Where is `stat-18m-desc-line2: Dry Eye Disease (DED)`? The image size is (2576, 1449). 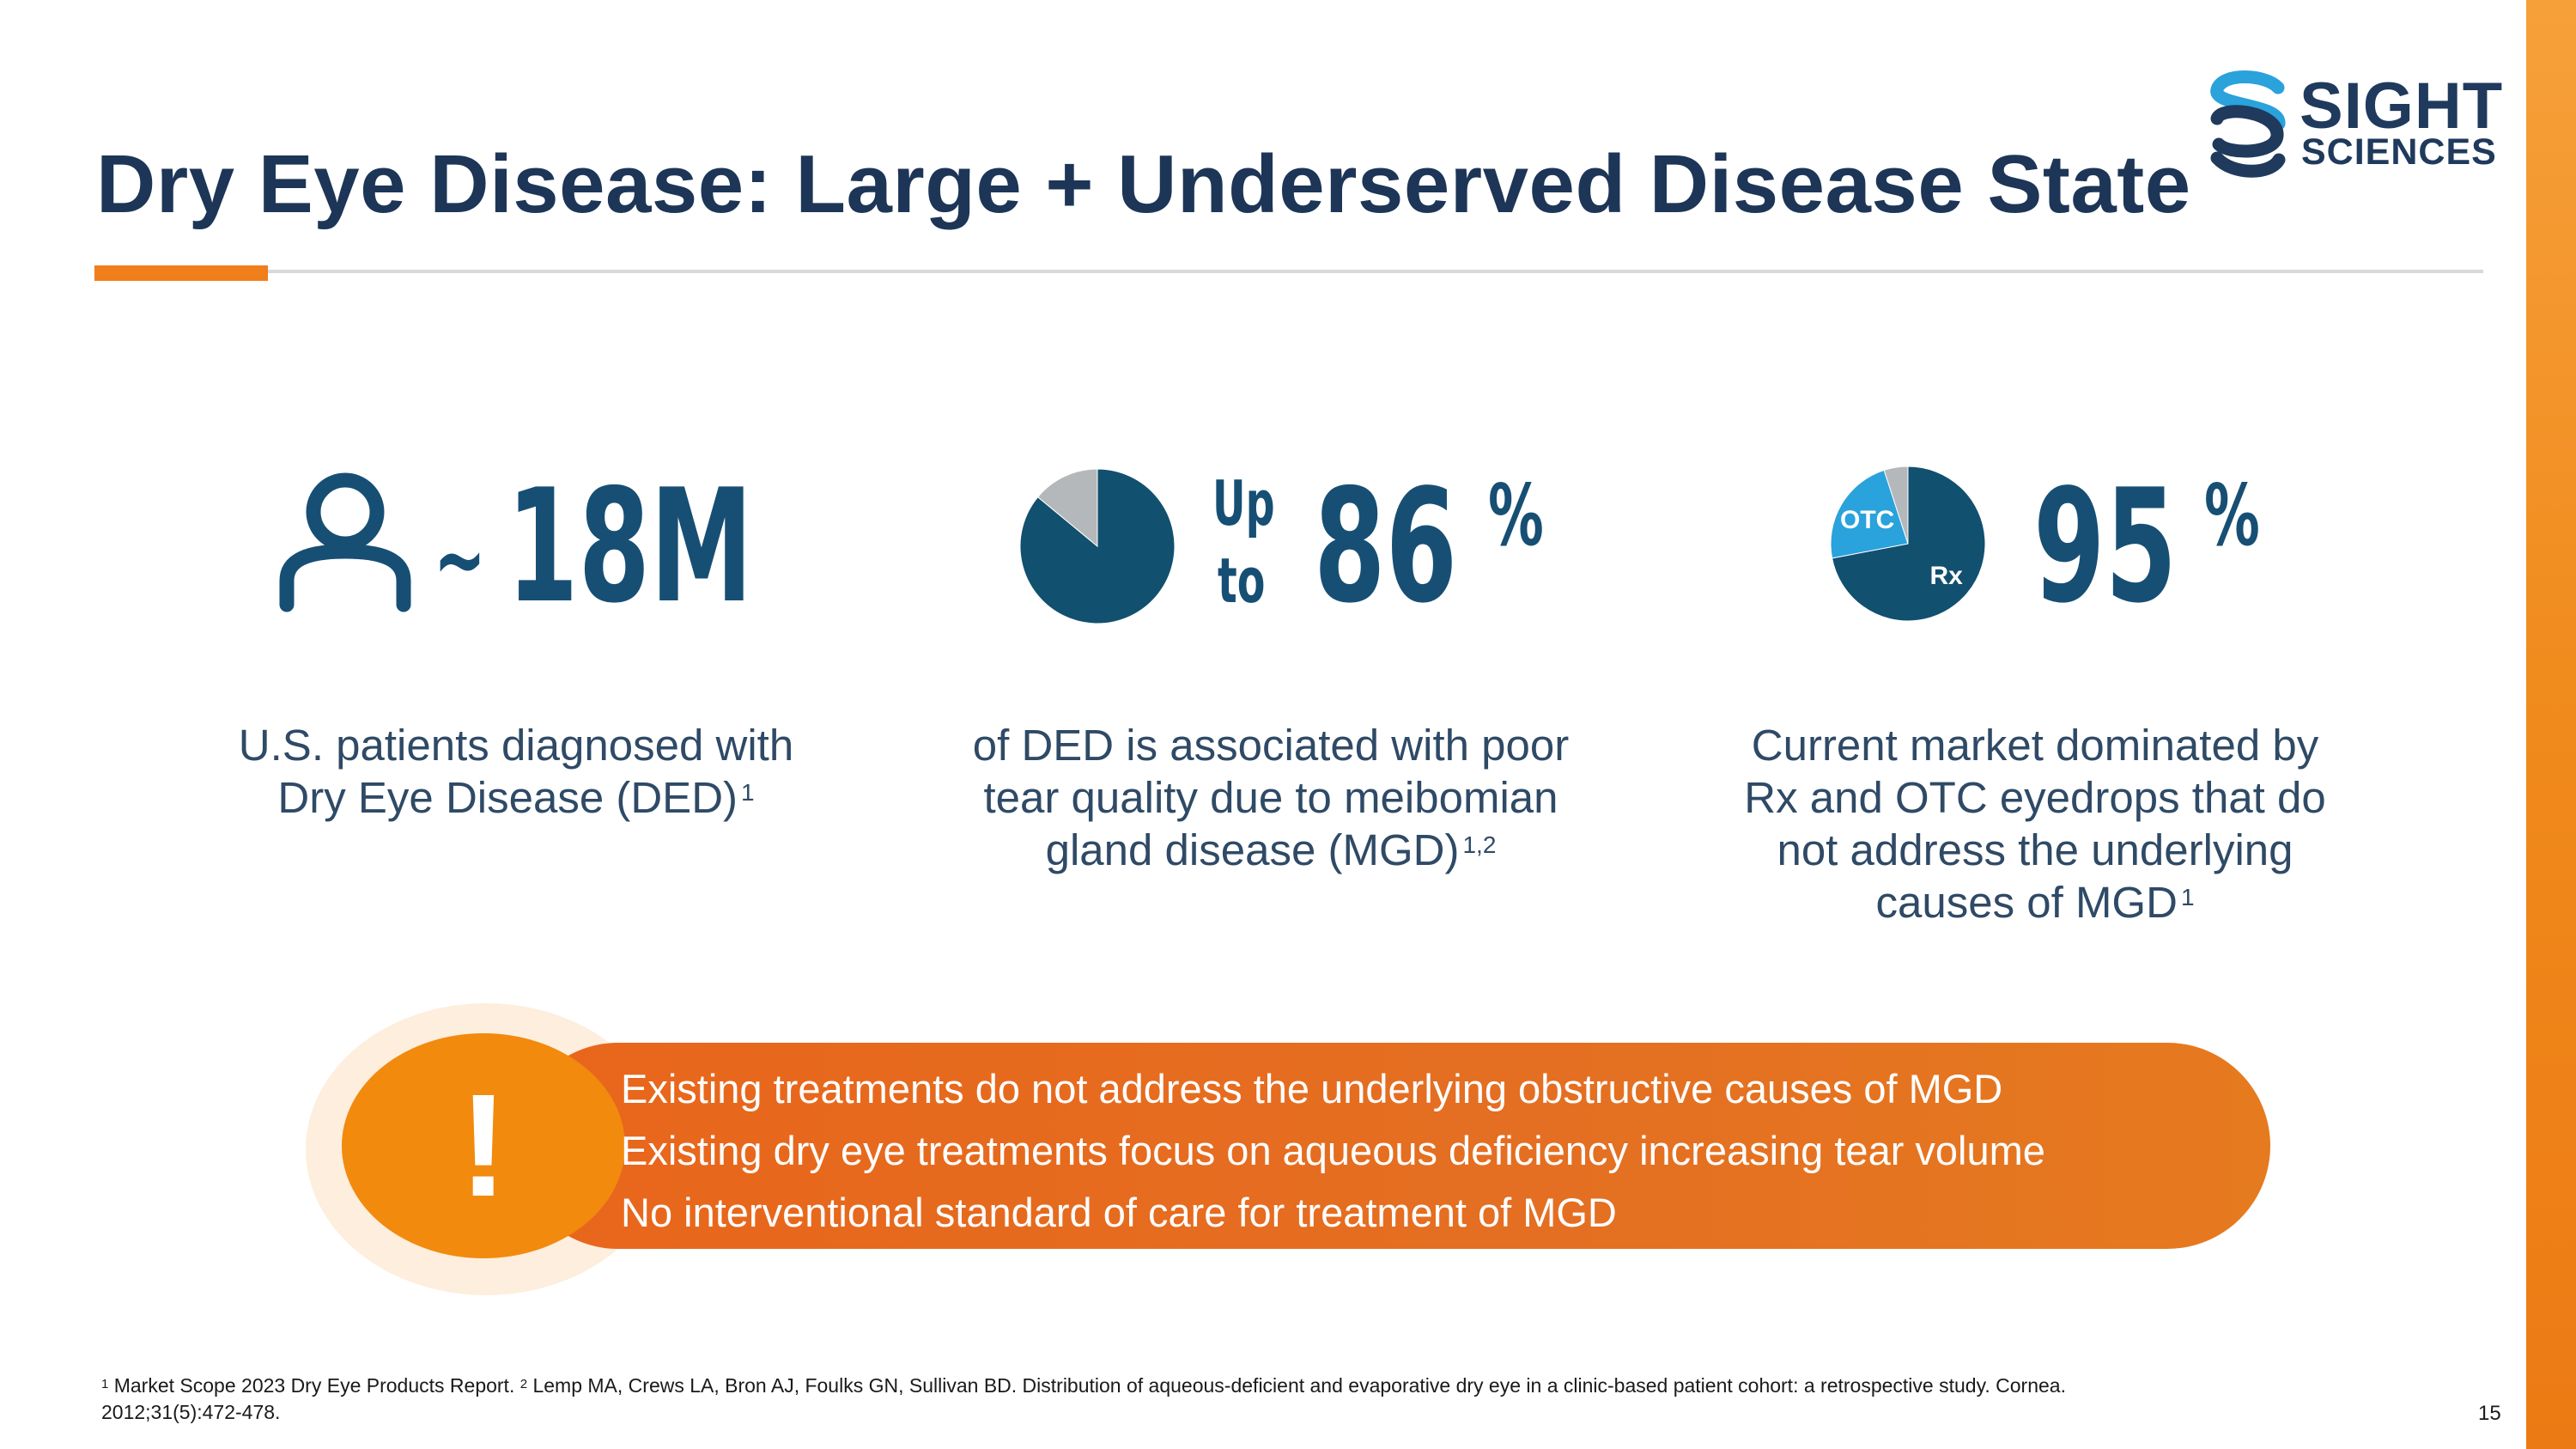 stat-18m-desc-line2: Dry Eye Disease (DED) is located at coordinates (508, 797).